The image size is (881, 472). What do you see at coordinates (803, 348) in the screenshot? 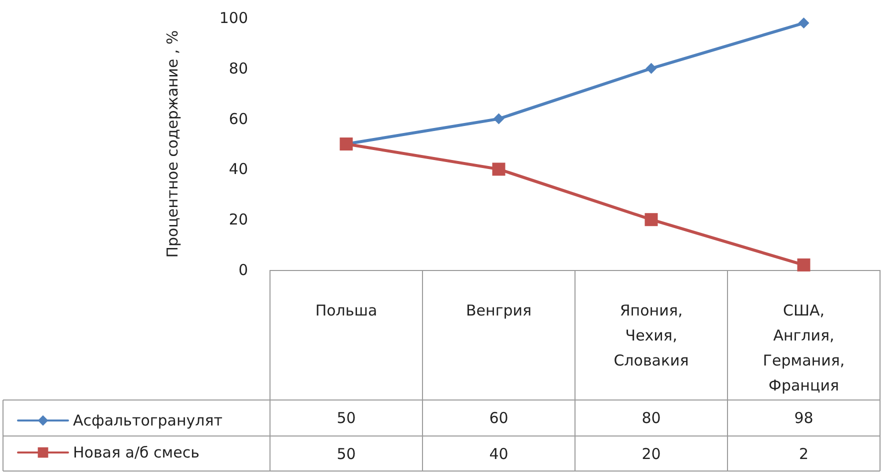
I see `x-tick-label: США, Англия, Германия, Франция` at bounding box center [803, 348].